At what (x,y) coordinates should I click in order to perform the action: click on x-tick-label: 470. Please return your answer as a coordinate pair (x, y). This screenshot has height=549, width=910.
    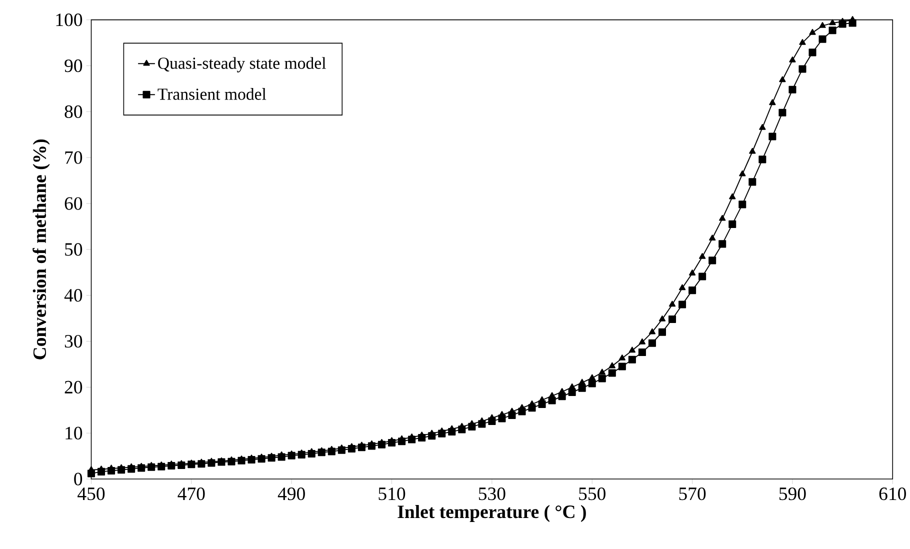
    Looking at the image, I should click on (191, 493).